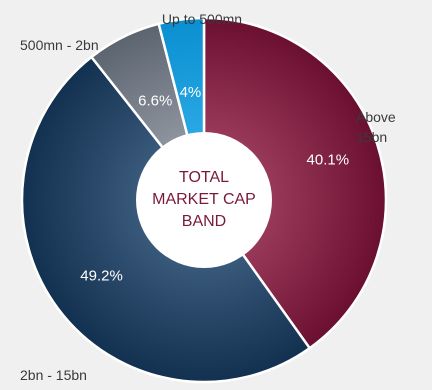 This screenshot has height=390, width=432. I want to click on center-label-line-2: MARKET CAP, so click(204, 199).